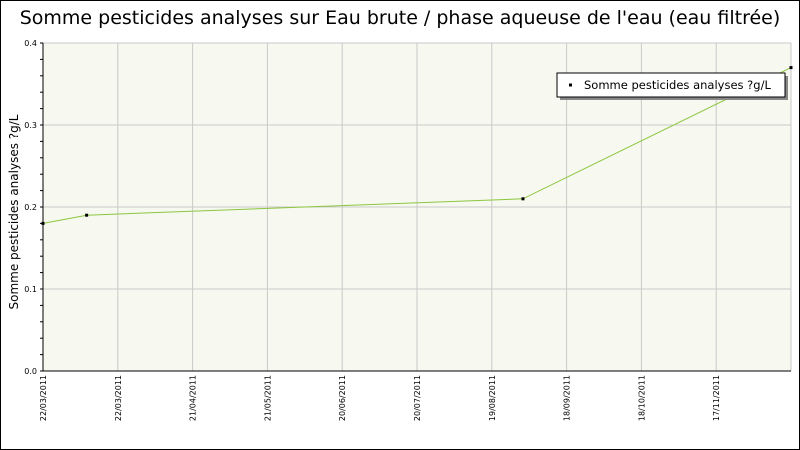 The width and height of the screenshot is (800, 450). I want to click on x-tick-label: 18/10/2011, so click(641, 398).